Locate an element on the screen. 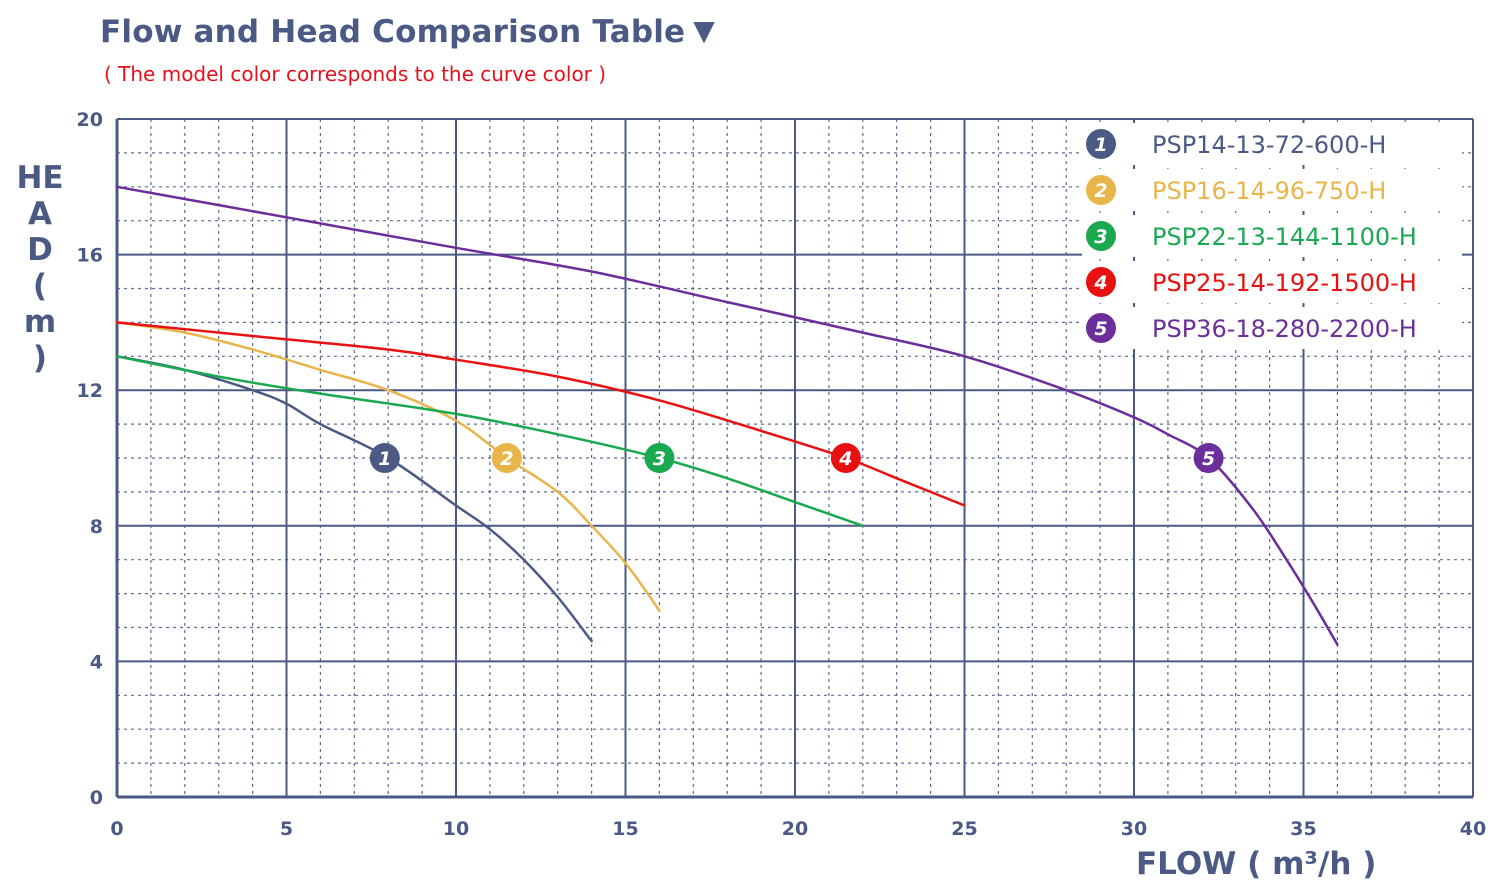 This screenshot has height=888, width=1500. y-axis-label: HEAD ( m ) is located at coordinates (40, 268).